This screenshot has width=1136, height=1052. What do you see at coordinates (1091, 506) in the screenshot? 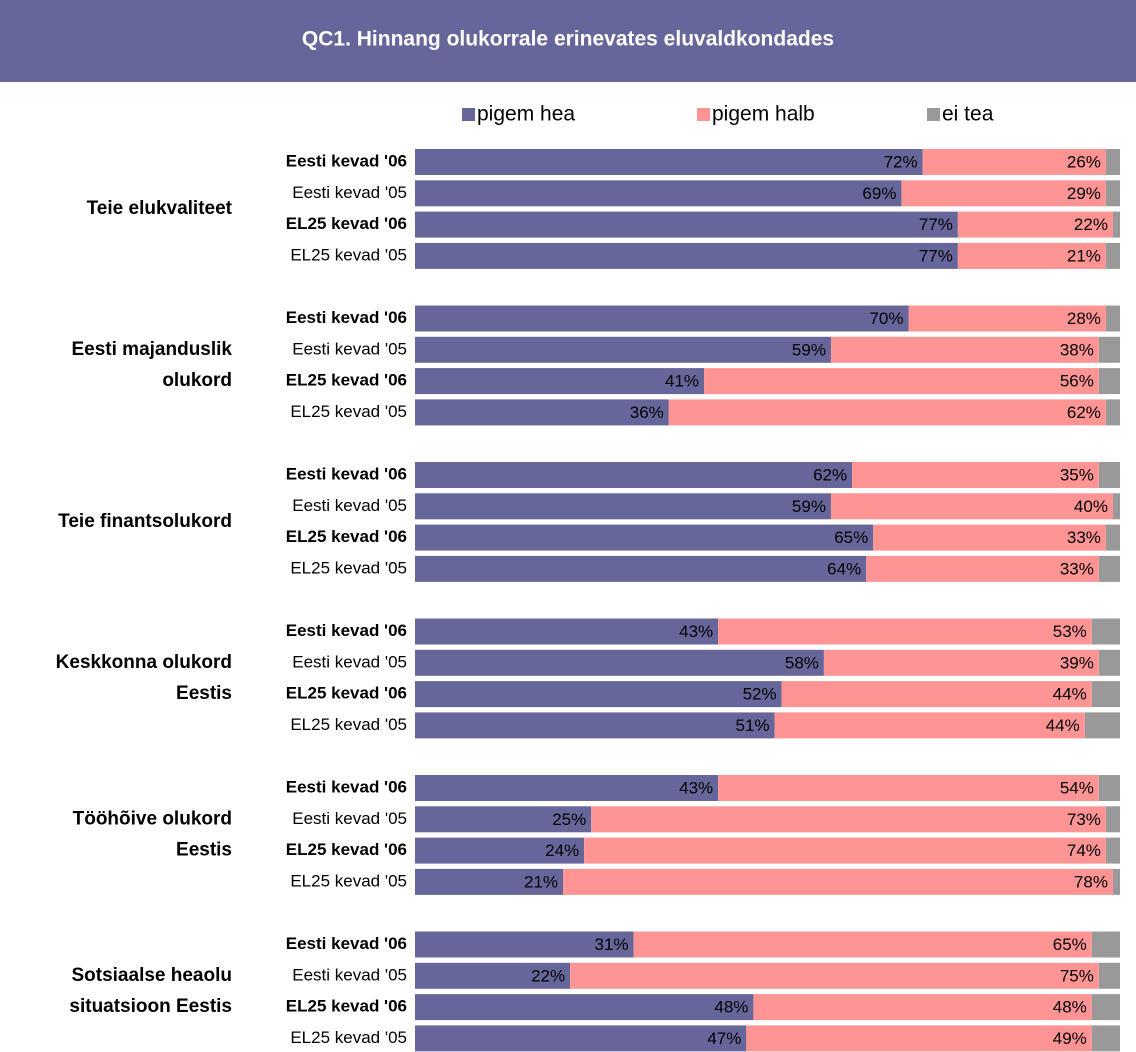
I see `value-label: 40%` at bounding box center [1091, 506].